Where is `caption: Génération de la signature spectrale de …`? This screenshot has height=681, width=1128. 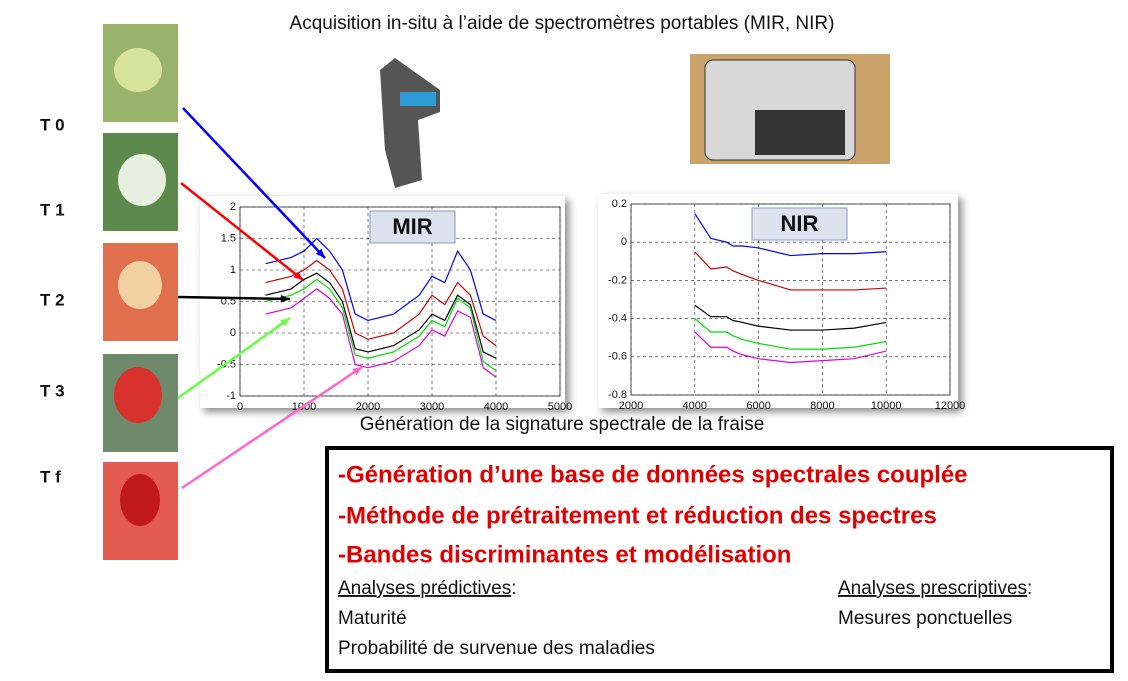 caption: Génération de la signature spectrale de … is located at coordinates (562, 424).